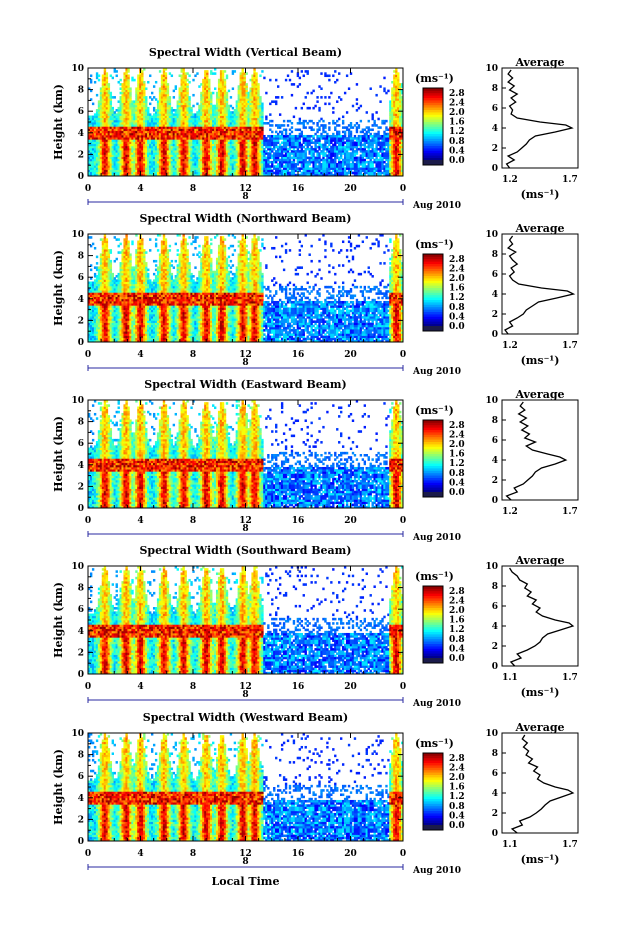  What do you see at coordinates (245, 52) in the screenshot?
I see `chart-title: Spectral Width (Vertical Beam)` at bounding box center [245, 52].